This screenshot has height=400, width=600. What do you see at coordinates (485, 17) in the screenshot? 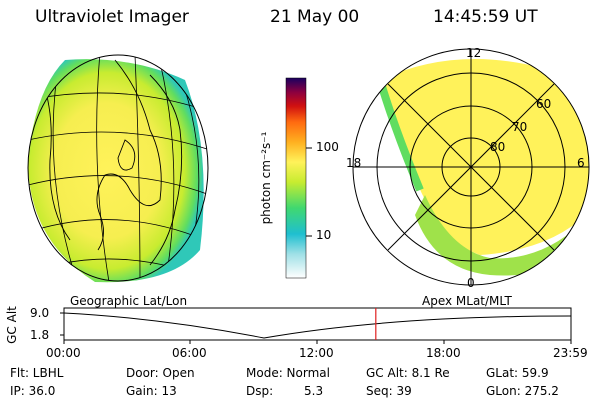
I see `time-label: 14:45:59 UT` at bounding box center [485, 17].